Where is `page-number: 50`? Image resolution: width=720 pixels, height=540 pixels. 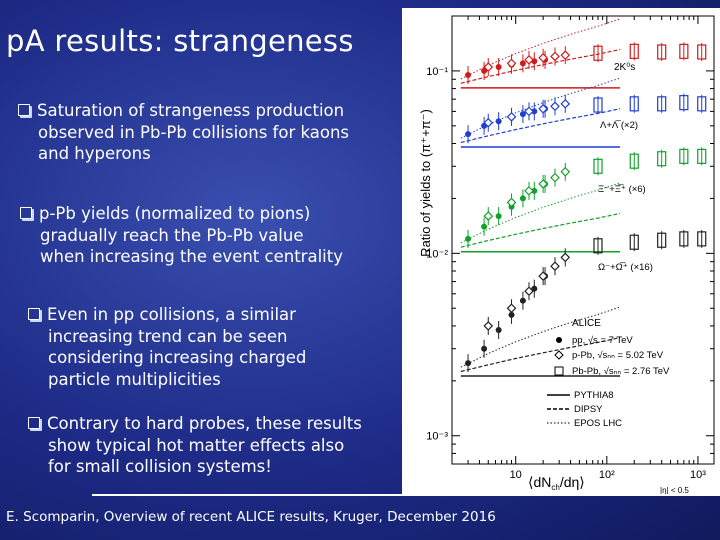 page-number: 50 is located at coordinates (669, 478).